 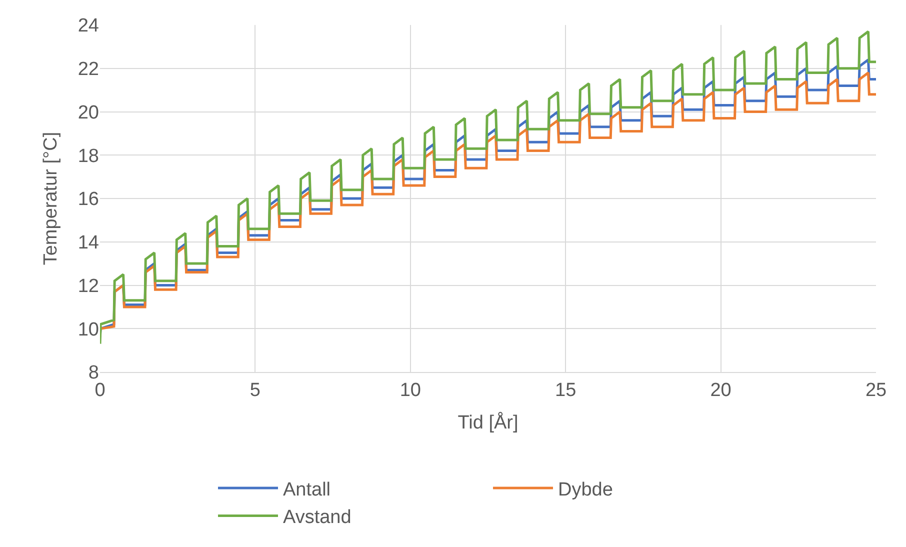 What do you see at coordinates (89, 243) in the screenshot?
I see `y-tick-label: 14` at bounding box center [89, 243].